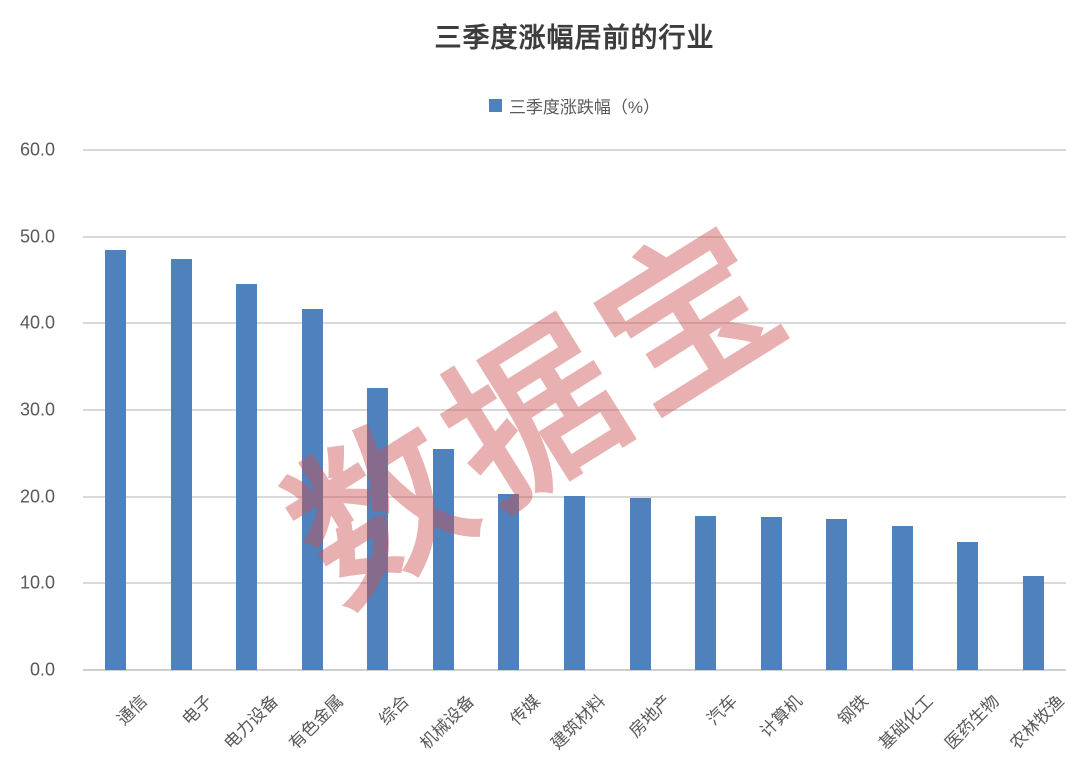 The width and height of the screenshot is (1080, 783). I want to click on bar-汽车, so click(706, 592).